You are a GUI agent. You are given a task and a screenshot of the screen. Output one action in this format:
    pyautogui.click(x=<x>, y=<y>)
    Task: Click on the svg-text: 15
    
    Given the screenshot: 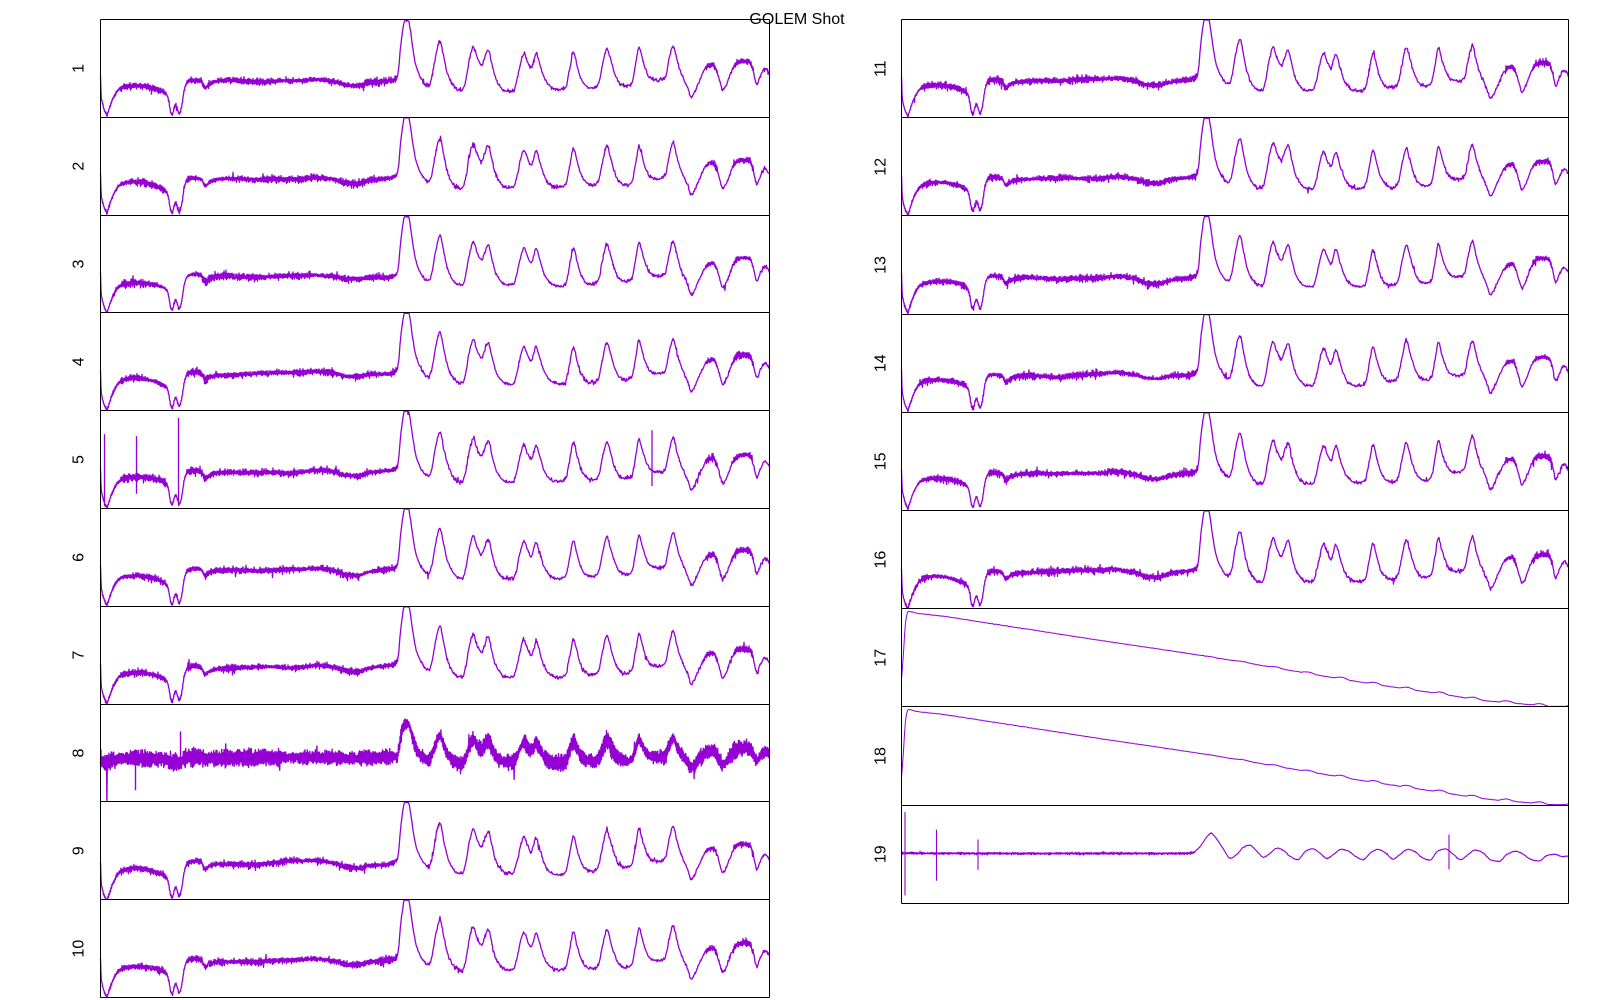 What is the action you would take?
    pyautogui.click(x=881, y=461)
    